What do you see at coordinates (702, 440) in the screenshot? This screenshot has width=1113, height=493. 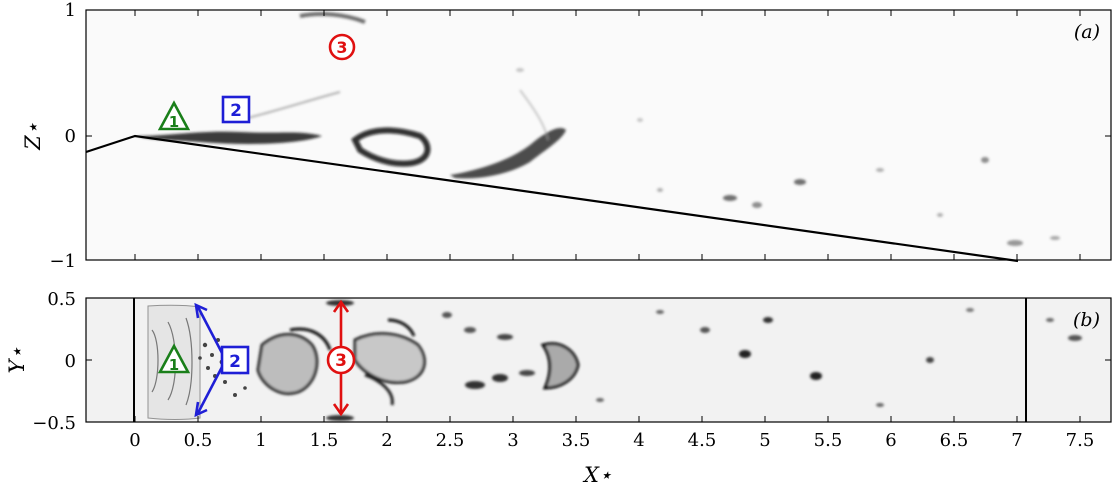 I see `xtick-label: 4.5` at bounding box center [702, 440].